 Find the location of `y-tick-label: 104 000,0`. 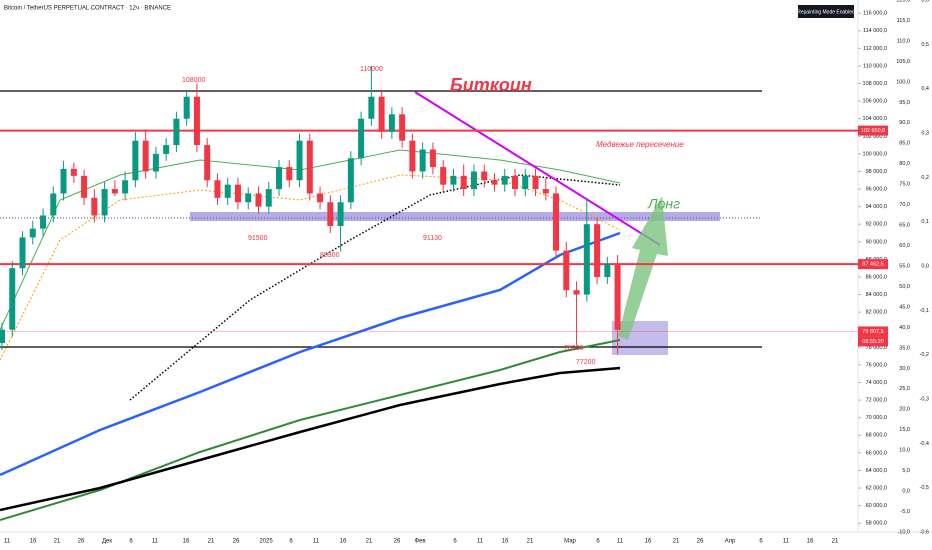

y-tick-label: 104 000,0 is located at coordinates (875, 119).